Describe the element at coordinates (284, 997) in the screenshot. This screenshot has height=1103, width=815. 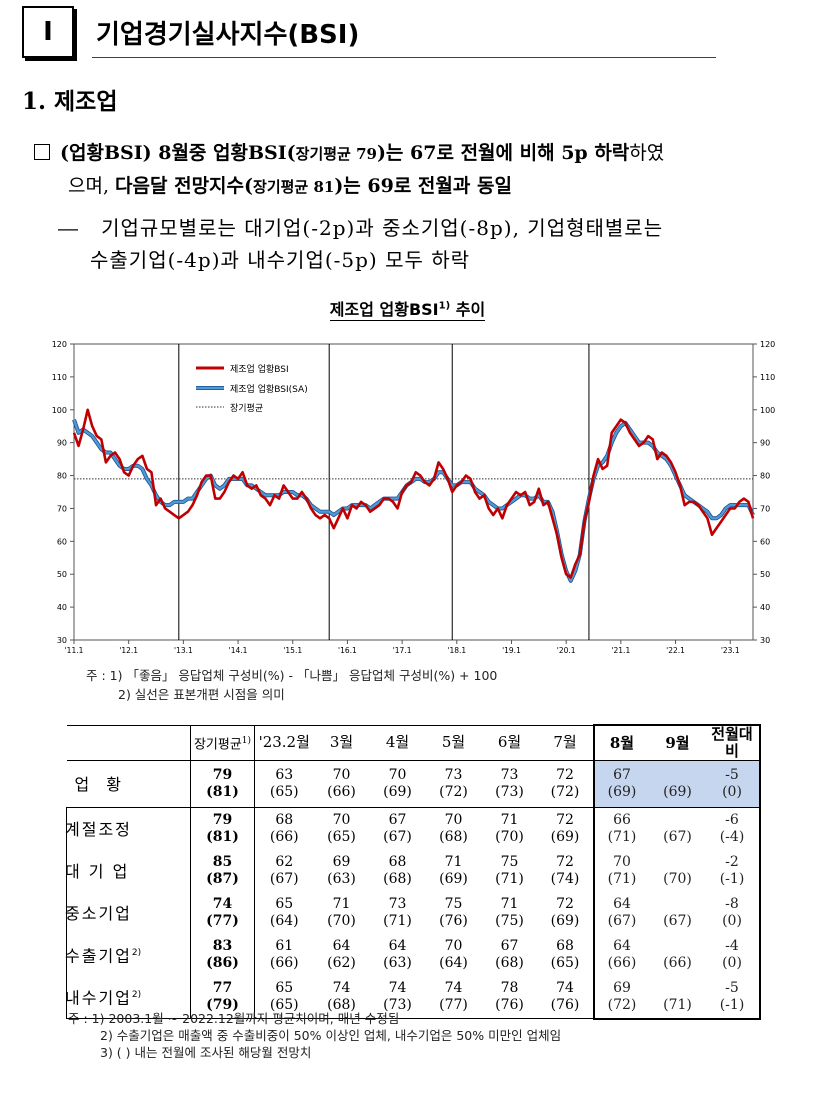
I see `value-cell: 65 (65)` at that location.